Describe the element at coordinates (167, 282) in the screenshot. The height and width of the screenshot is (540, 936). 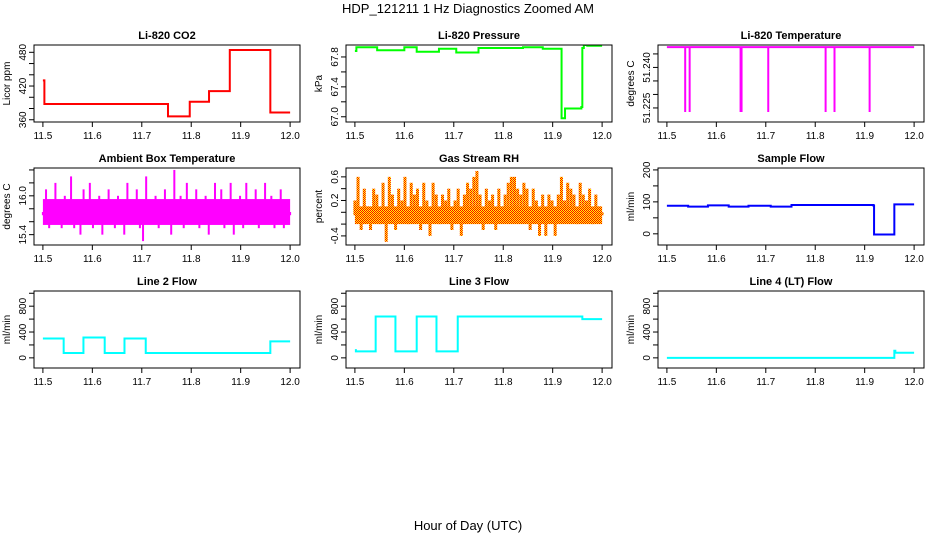
I see `panel-title: Line 2 Flow` at that location.